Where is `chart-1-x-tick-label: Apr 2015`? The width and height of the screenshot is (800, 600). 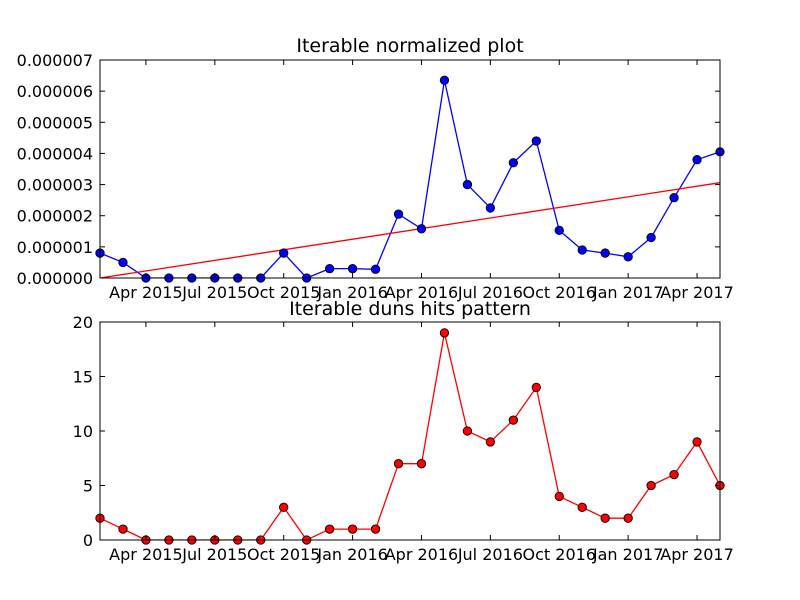
chart-1-x-tick-label: Apr 2015 is located at coordinates (145, 292).